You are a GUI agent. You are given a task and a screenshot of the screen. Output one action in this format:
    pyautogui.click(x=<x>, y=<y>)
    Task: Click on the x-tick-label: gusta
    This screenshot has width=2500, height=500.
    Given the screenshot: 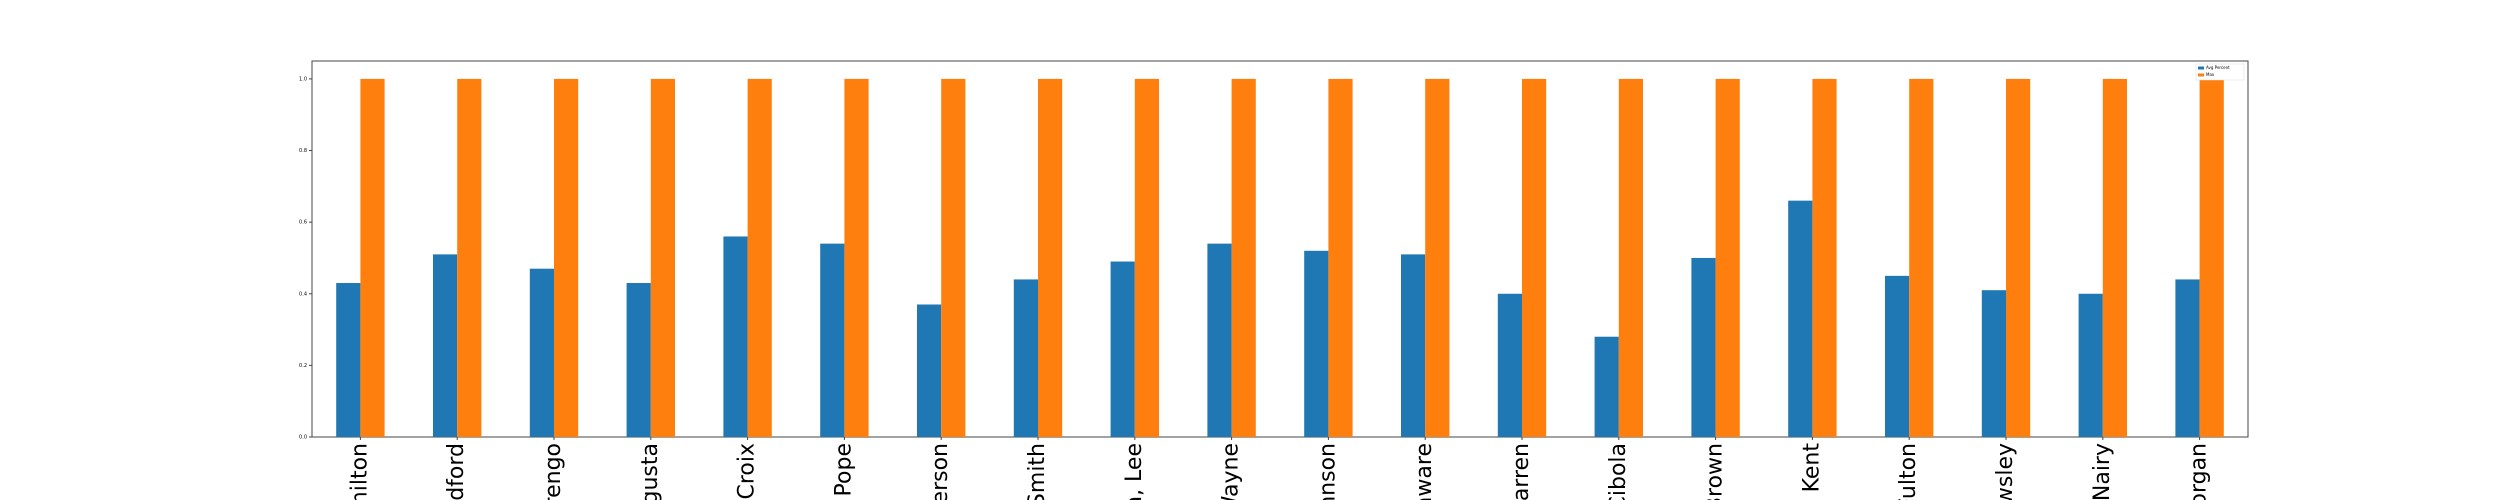 What is the action you would take?
    pyautogui.click(x=650, y=471)
    